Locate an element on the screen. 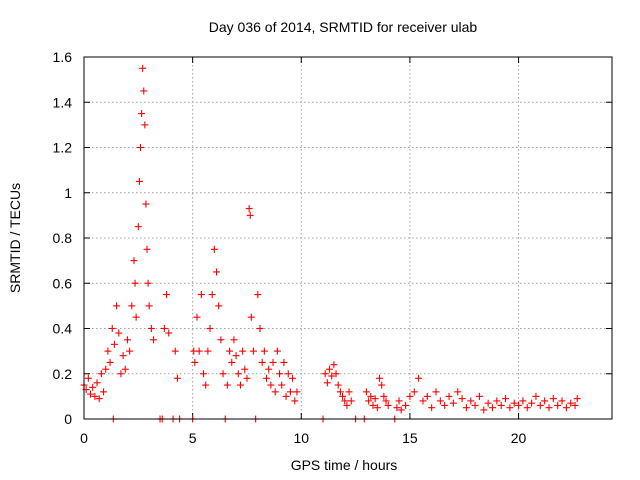 This screenshot has width=640, height=480. y-tick-label: 0.8 is located at coordinates (63, 238).